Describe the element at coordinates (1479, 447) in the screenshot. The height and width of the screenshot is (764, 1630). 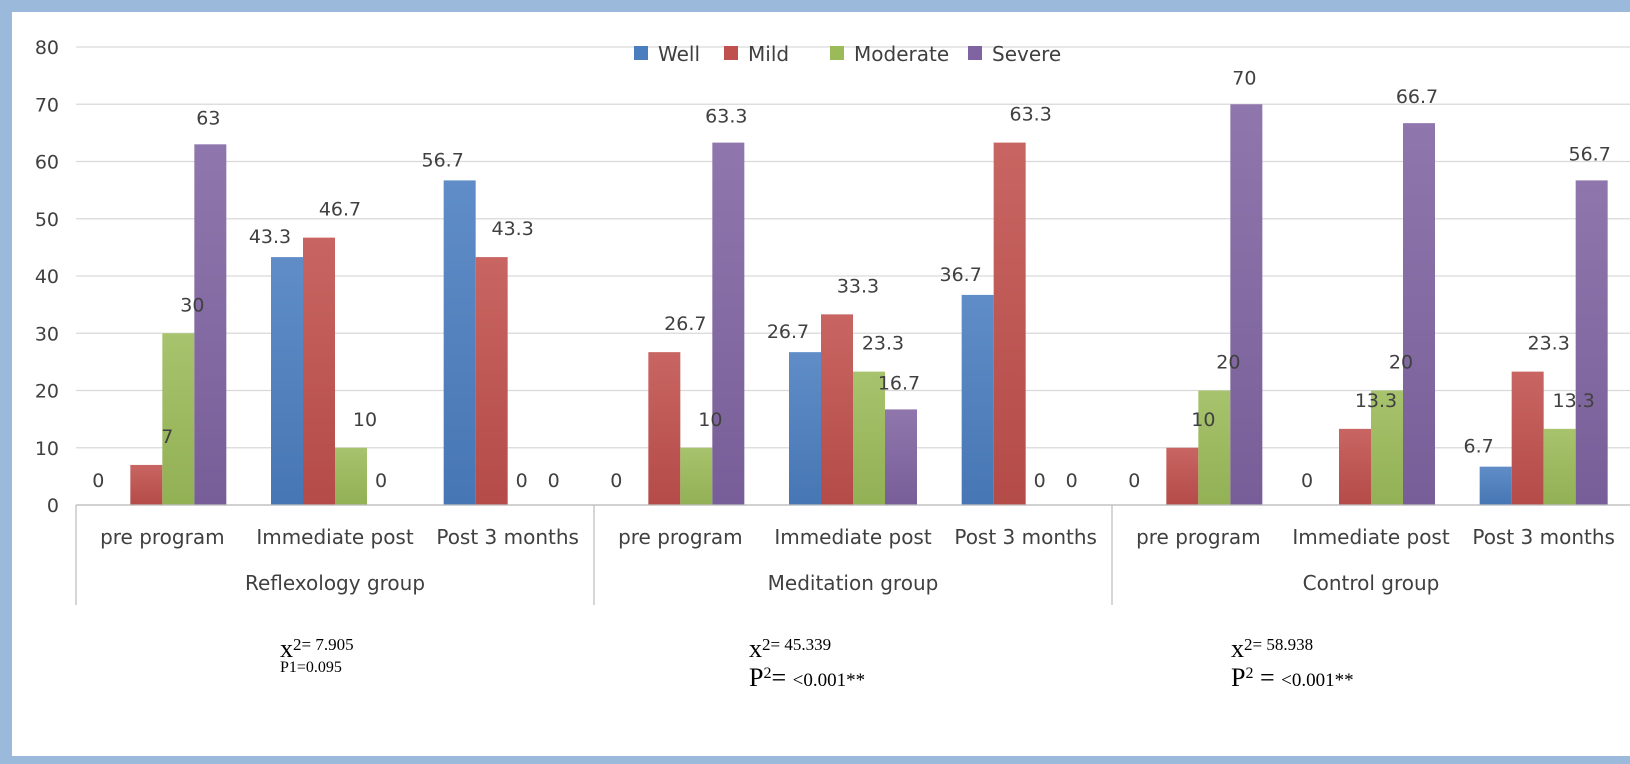
I see `data-label: 6.7` at that location.